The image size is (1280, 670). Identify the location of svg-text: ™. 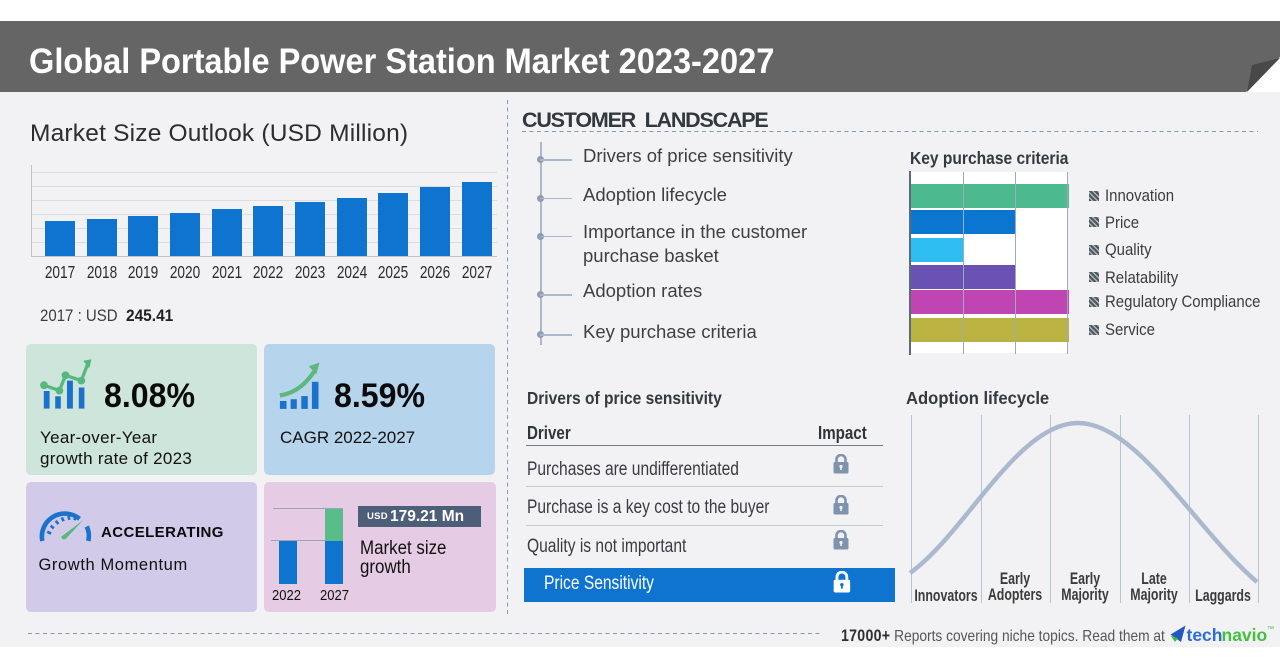
(1270, 629).